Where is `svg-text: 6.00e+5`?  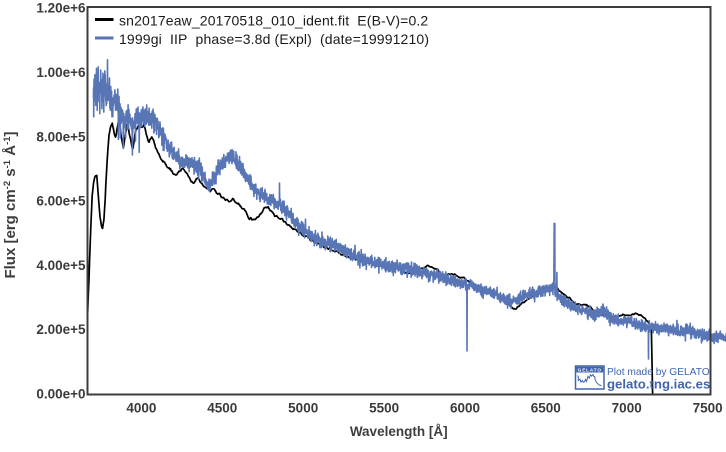
svg-text: 6.00e+5 is located at coordinates (61, 201).